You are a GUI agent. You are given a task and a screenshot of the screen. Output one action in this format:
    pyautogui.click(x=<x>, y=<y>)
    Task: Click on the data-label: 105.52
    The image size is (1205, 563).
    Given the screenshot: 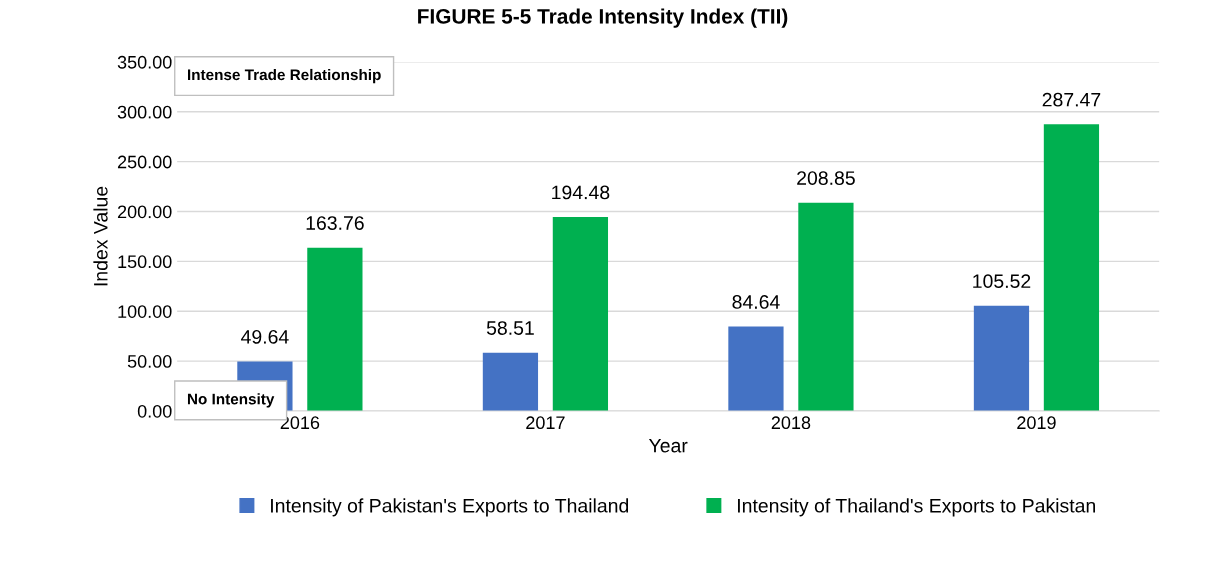 What is the action you would take?
    pyautogui.click(x=1002, y=281)
    